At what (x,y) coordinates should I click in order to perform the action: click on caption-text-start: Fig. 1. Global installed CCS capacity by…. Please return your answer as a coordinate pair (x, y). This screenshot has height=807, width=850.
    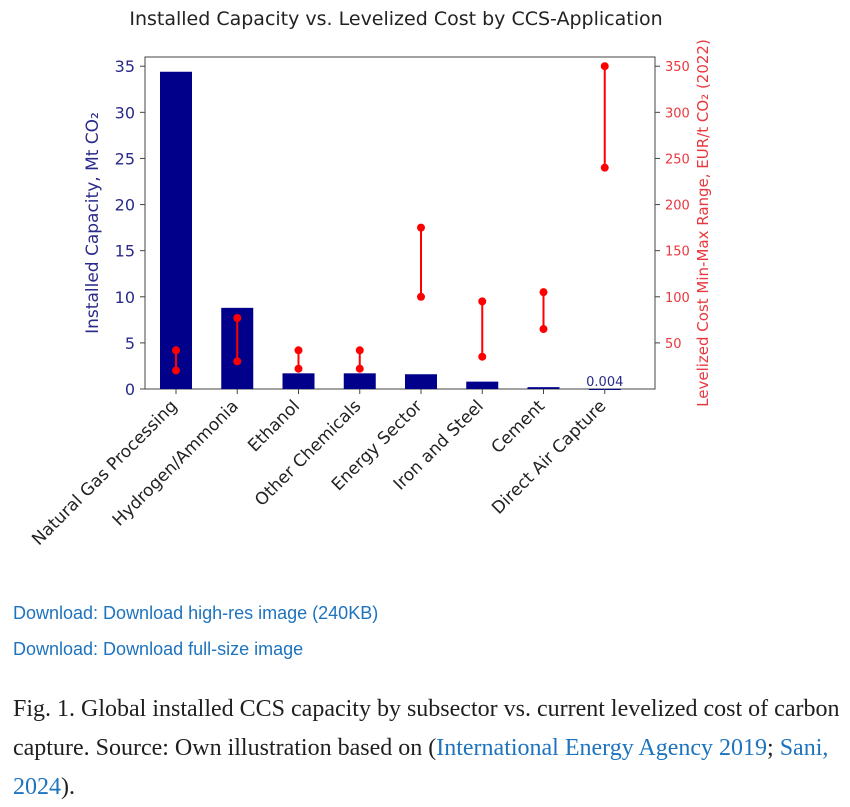
    Looking at the image, I should click on (426, 728).